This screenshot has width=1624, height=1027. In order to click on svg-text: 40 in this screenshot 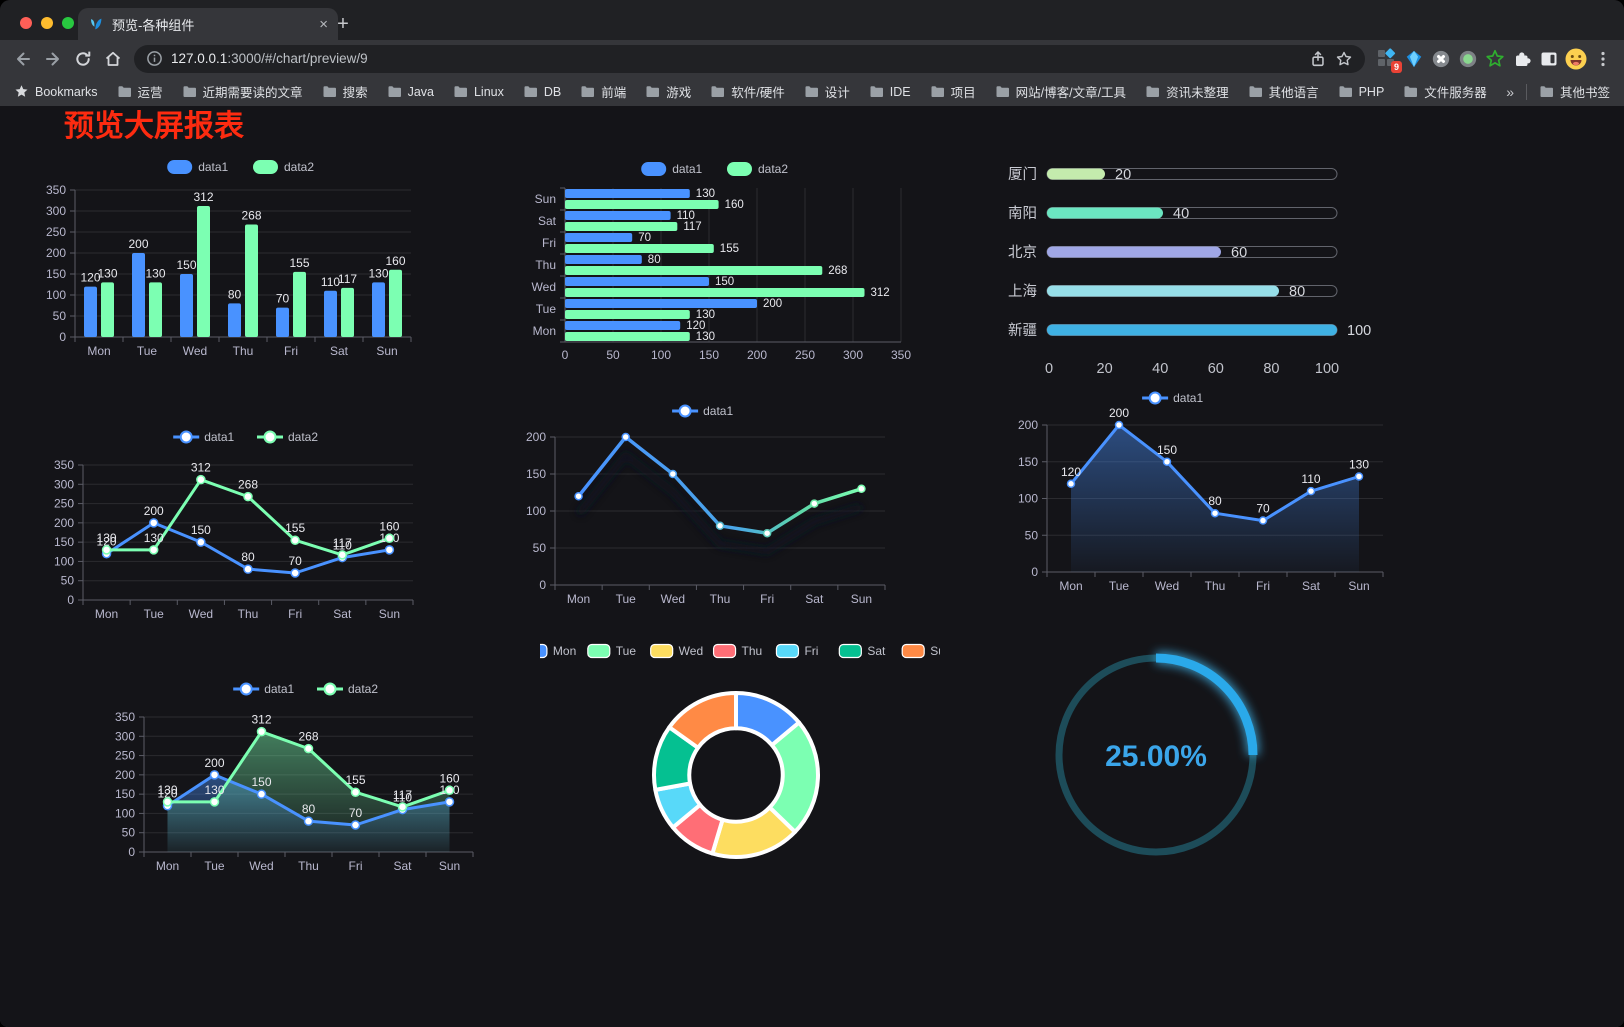, I will do `click(1181, 214)`.